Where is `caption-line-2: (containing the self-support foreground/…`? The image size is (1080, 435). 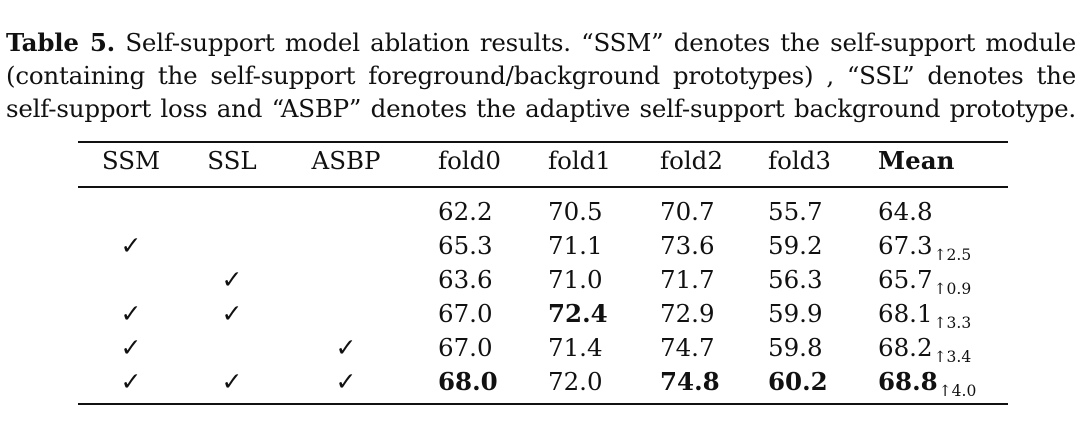
caption-line-2: (containing the self-support foreground/… is located at coordinates (541, 75).